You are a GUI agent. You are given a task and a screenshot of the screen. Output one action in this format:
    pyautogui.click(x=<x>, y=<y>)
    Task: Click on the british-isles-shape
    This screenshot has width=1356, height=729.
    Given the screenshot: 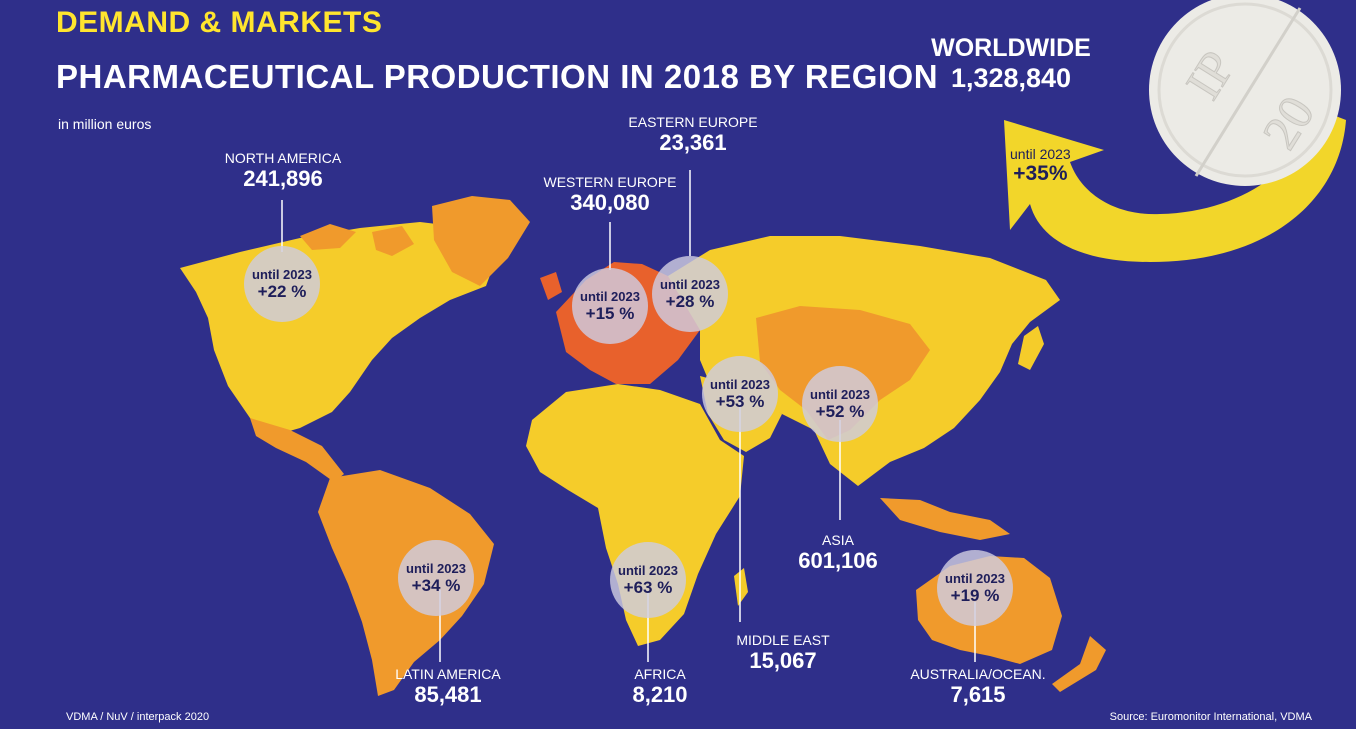 What is the action you would take?
    pyautogui.click(x=551, y=286)
    